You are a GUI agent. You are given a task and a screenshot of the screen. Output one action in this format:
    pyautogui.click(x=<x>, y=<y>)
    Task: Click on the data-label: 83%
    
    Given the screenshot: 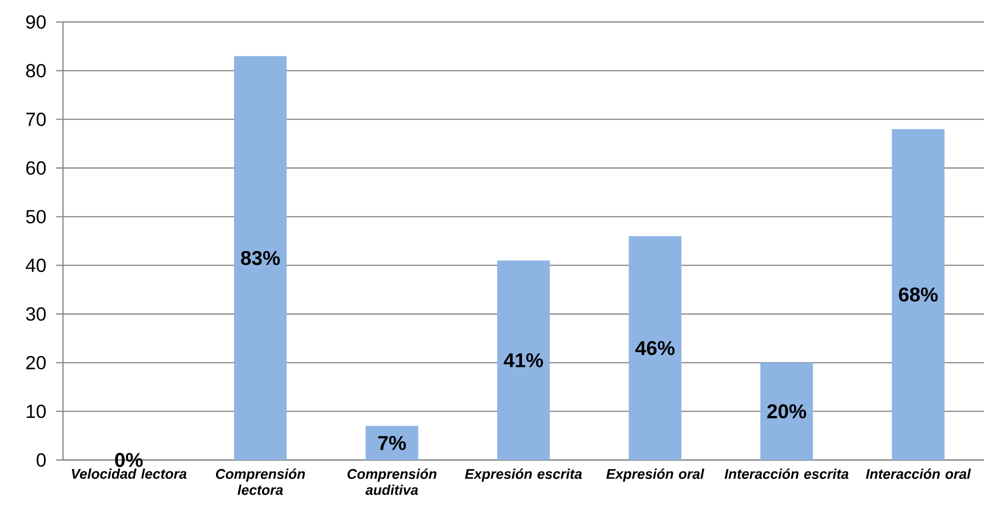 What is the action you would take?
    pyautogui.click(x=260, y=258)
    